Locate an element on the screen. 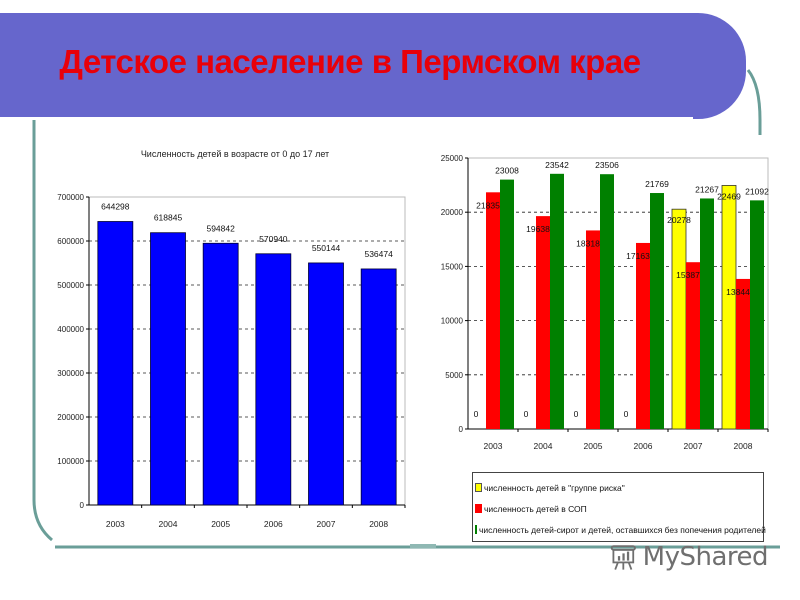 The image size is (800, 600). y-tick-label: 20000 is located at coordinates (452, 212).